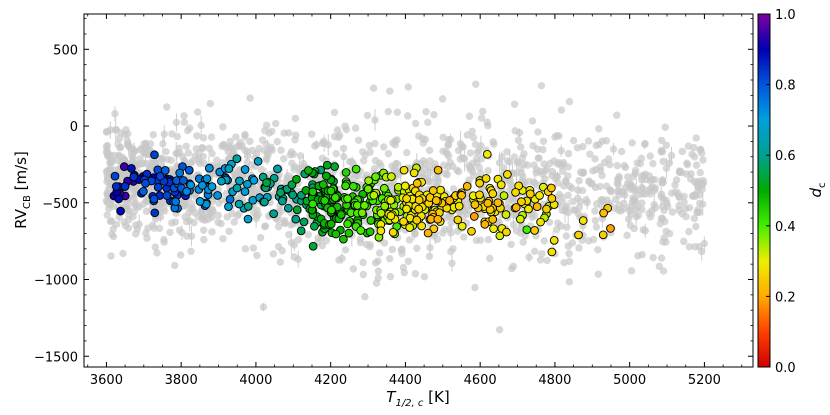 The height and width of the screenshot is (415, 830). What do you see at coordinates (785, 156) in the screenshot?
I see `colorbar-tick-label: 0.6` at bounding box center [785, 156].